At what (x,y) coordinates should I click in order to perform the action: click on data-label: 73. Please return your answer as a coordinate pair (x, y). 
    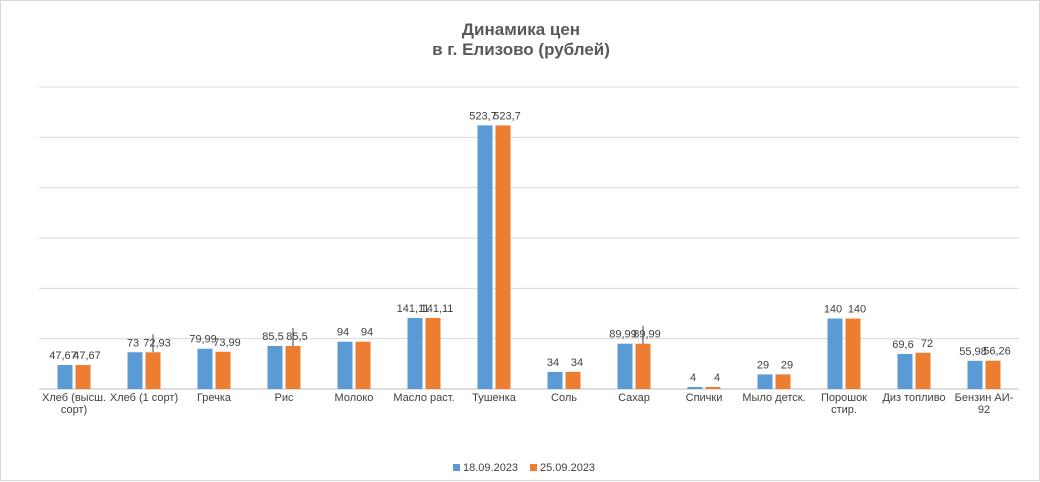
    Looking at the image, I should click on (133, 343).